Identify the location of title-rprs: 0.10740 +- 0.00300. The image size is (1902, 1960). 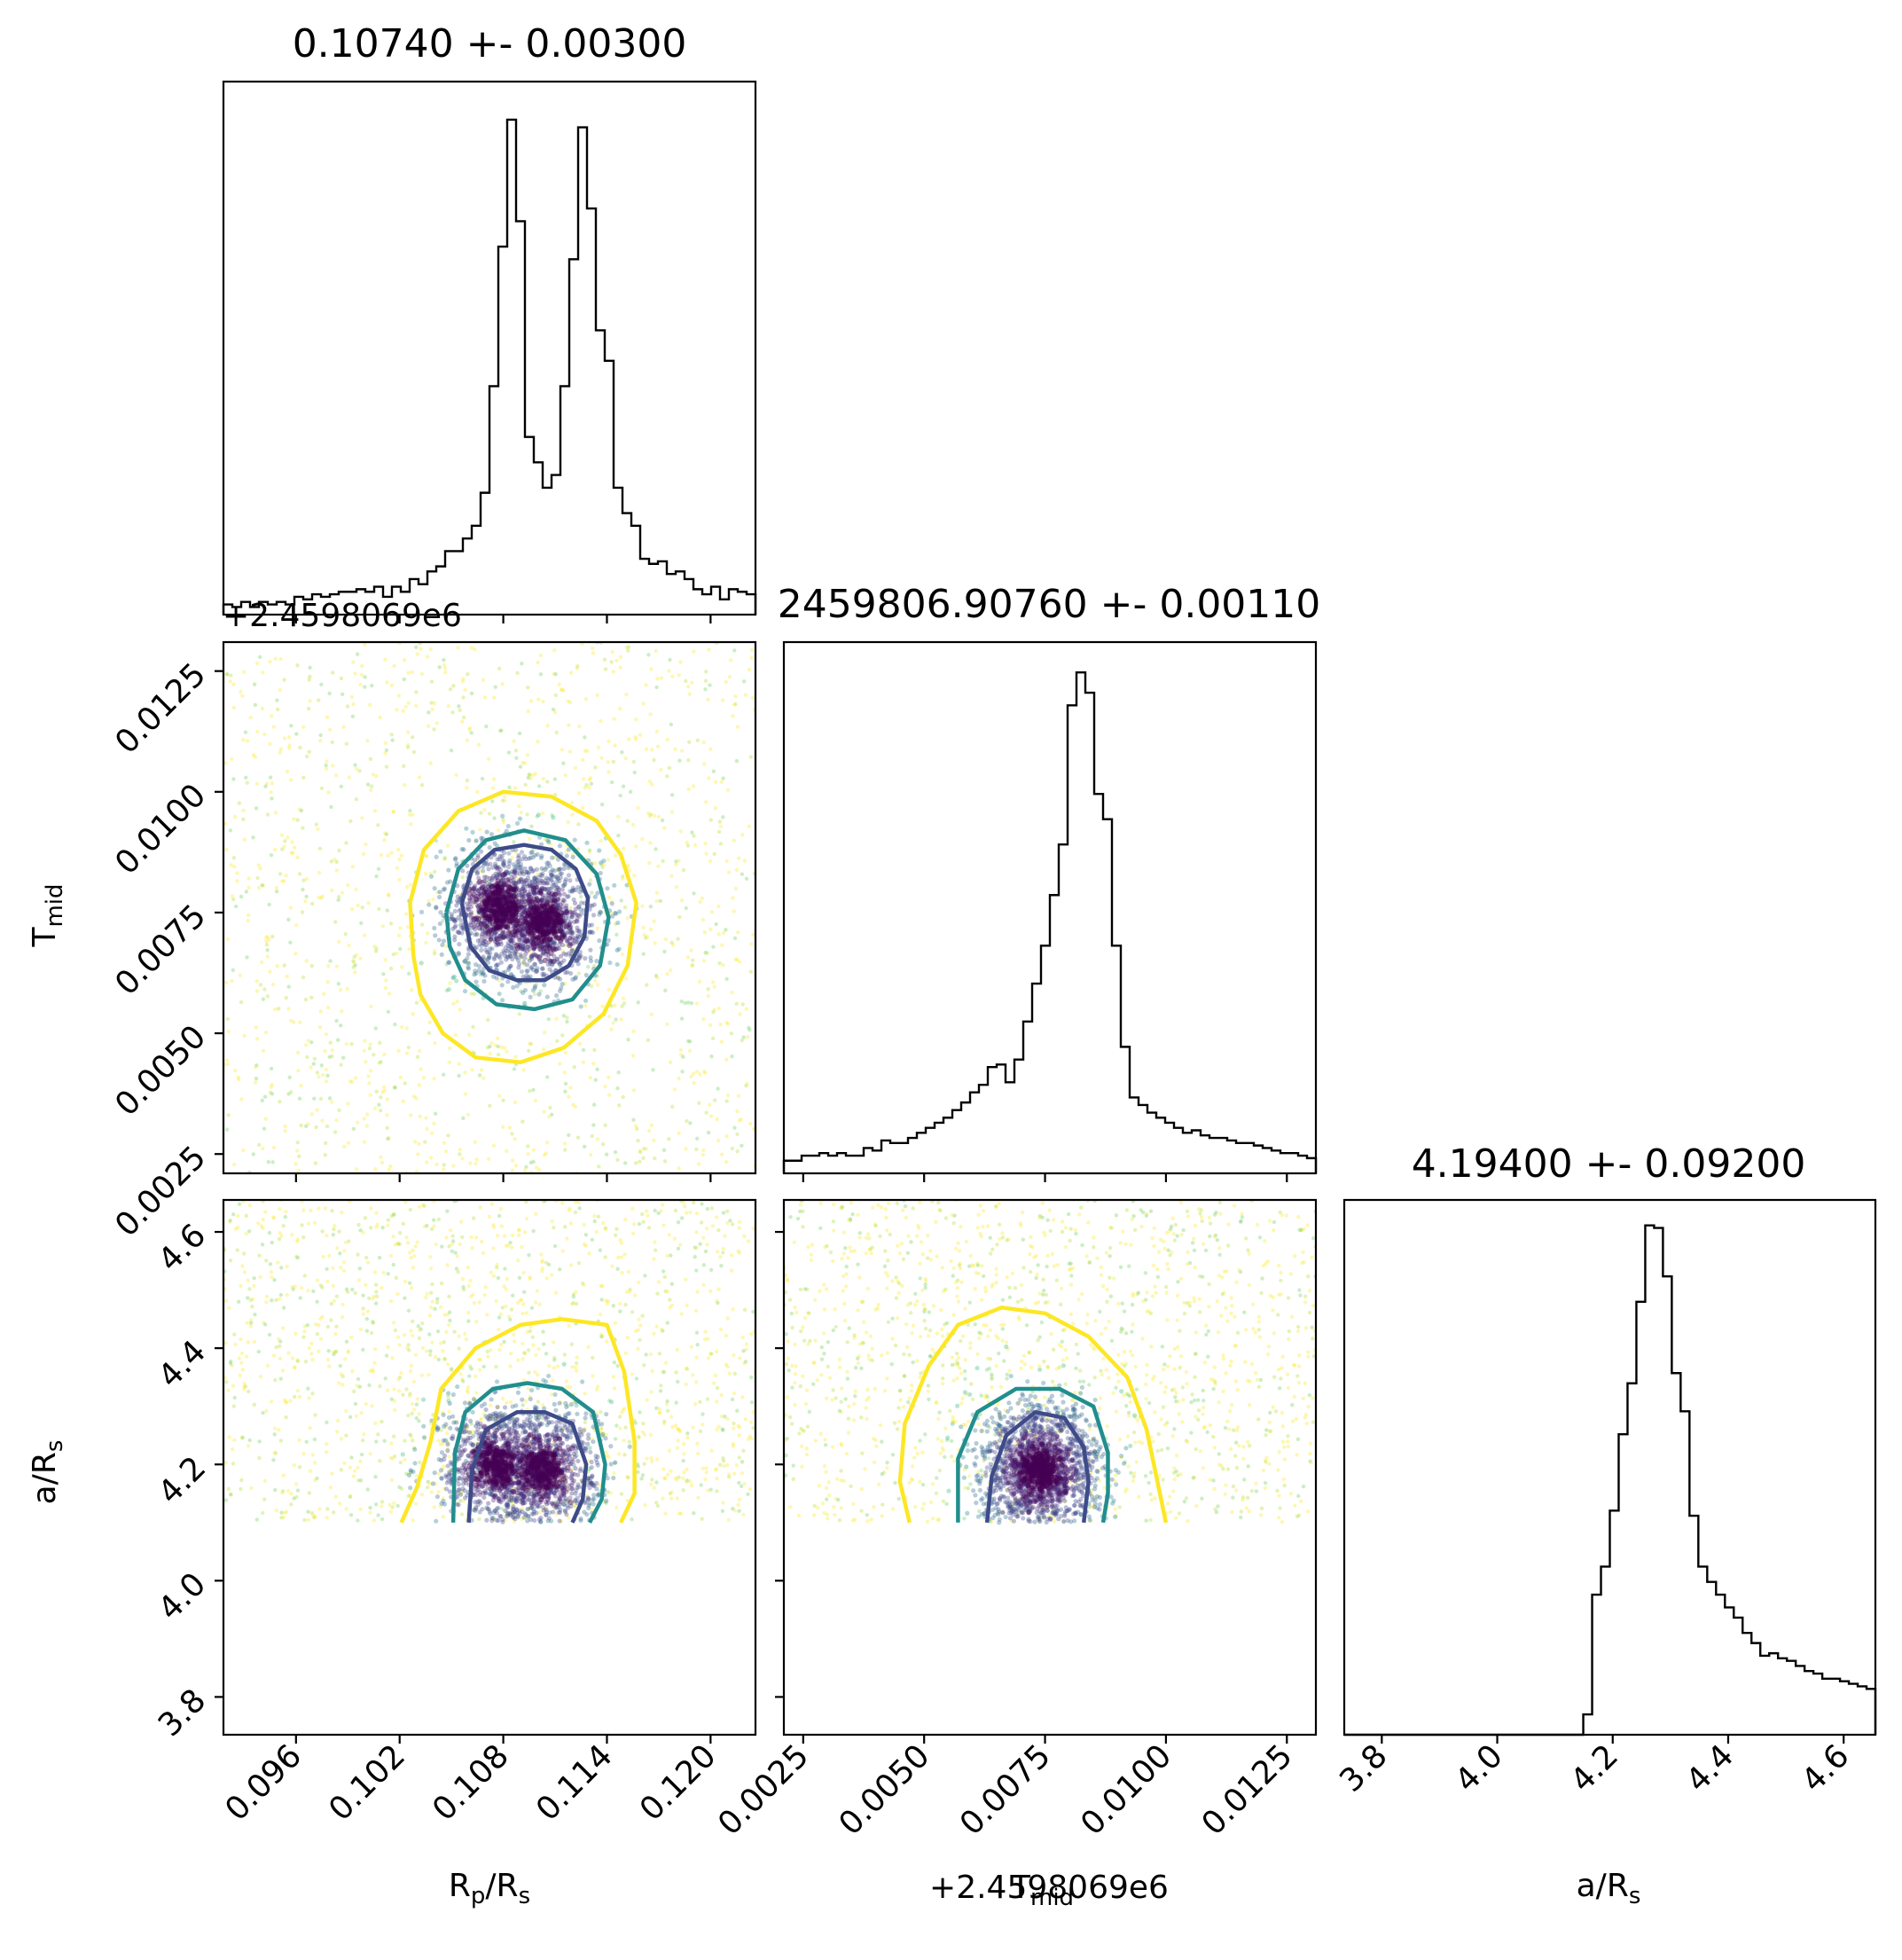
(490, 44).